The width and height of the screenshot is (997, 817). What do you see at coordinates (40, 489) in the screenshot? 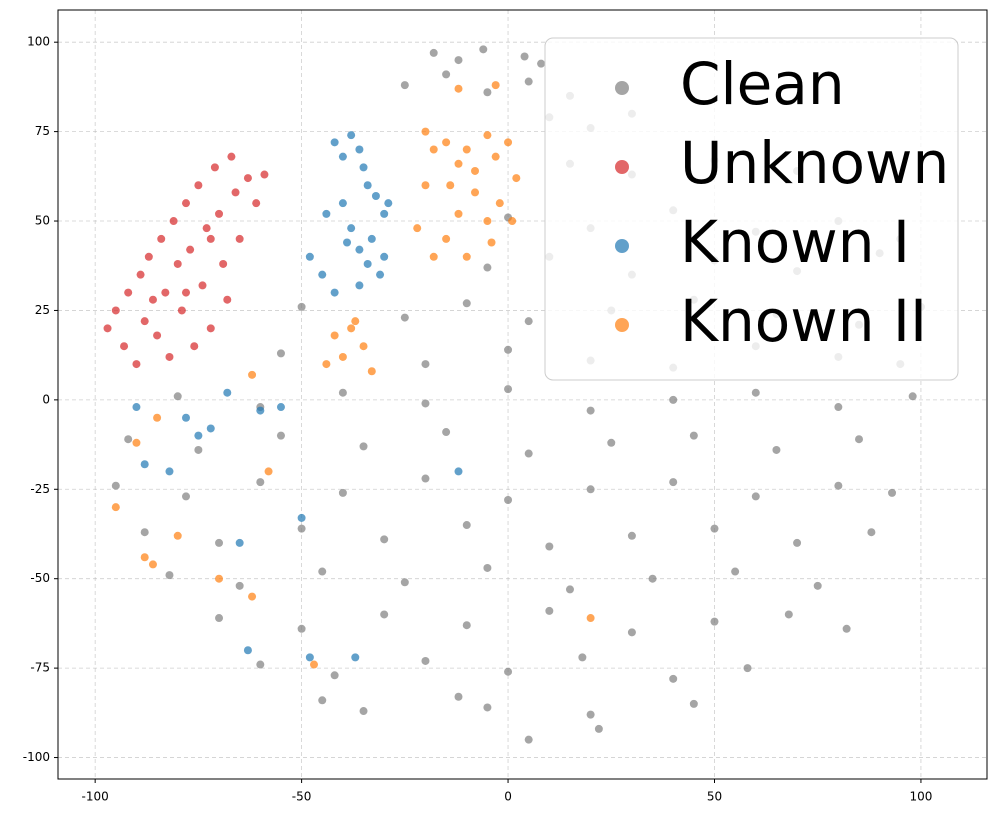
I see `y-tick-label: -25` at bounding box center [40, 489].